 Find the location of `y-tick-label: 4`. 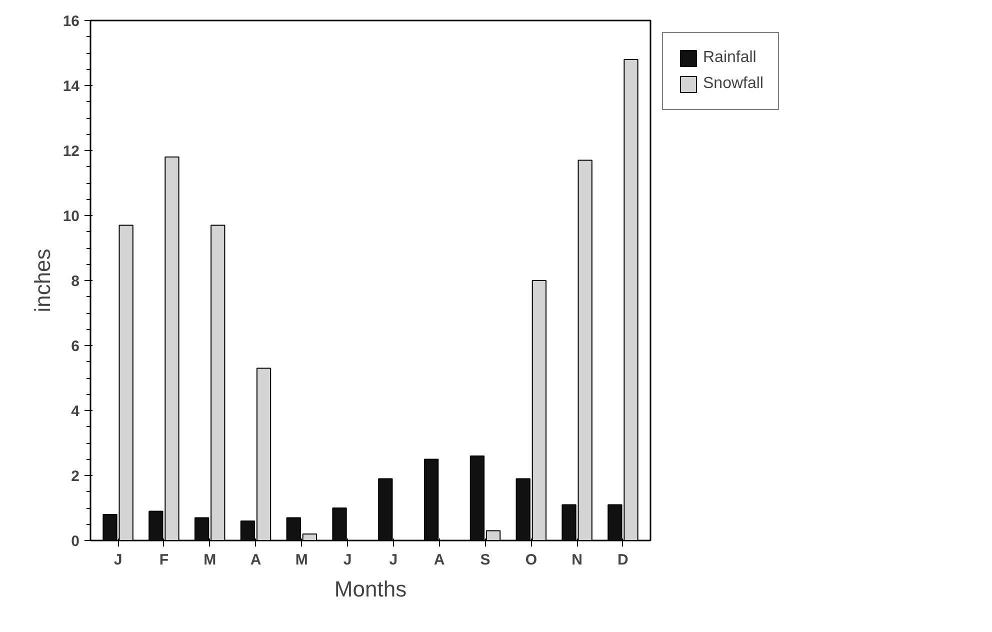

y-tick-label: 4 is located at coordinates (75, 411).